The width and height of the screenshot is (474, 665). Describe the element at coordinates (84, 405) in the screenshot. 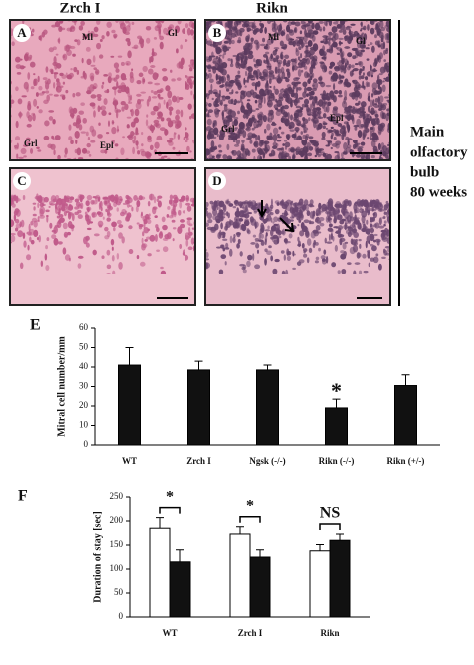

I see `y-tick-label: 20` at that location.